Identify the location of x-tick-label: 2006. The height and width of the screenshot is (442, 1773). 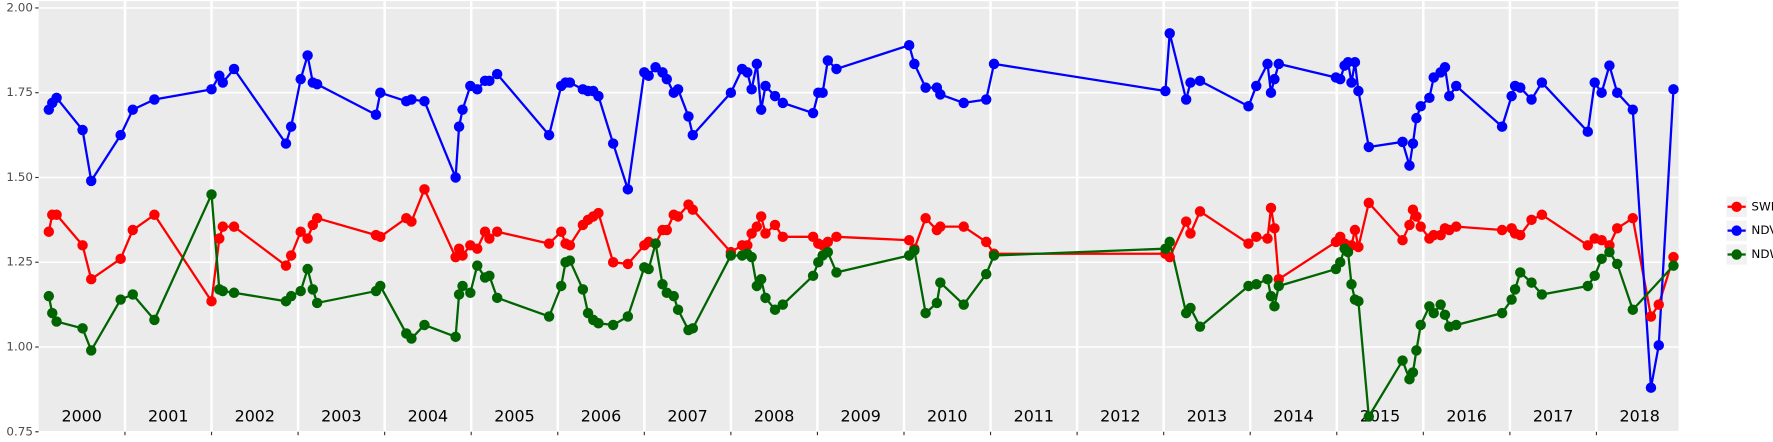
(601, 416).